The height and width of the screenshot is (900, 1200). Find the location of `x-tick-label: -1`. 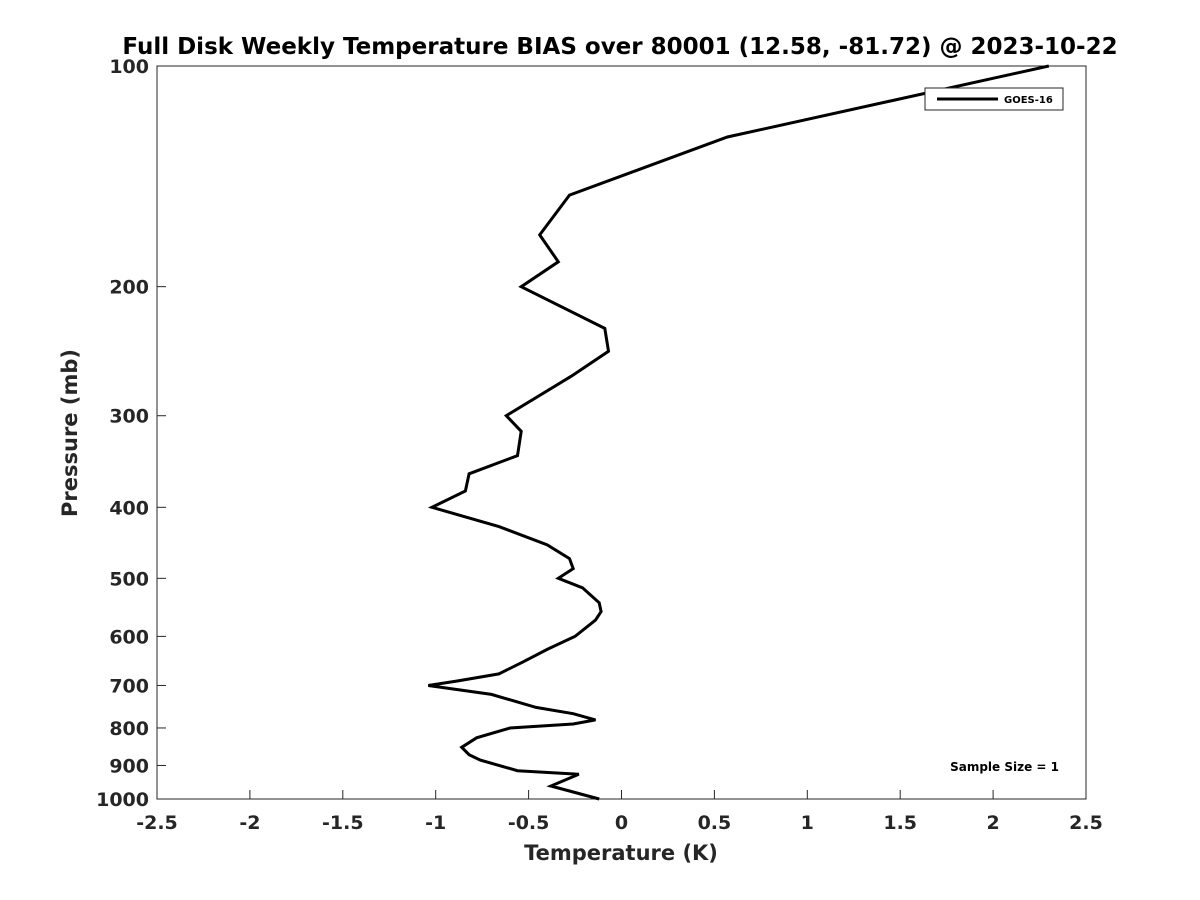

x-tick-label: -1 is located at coordinates (435, 823).